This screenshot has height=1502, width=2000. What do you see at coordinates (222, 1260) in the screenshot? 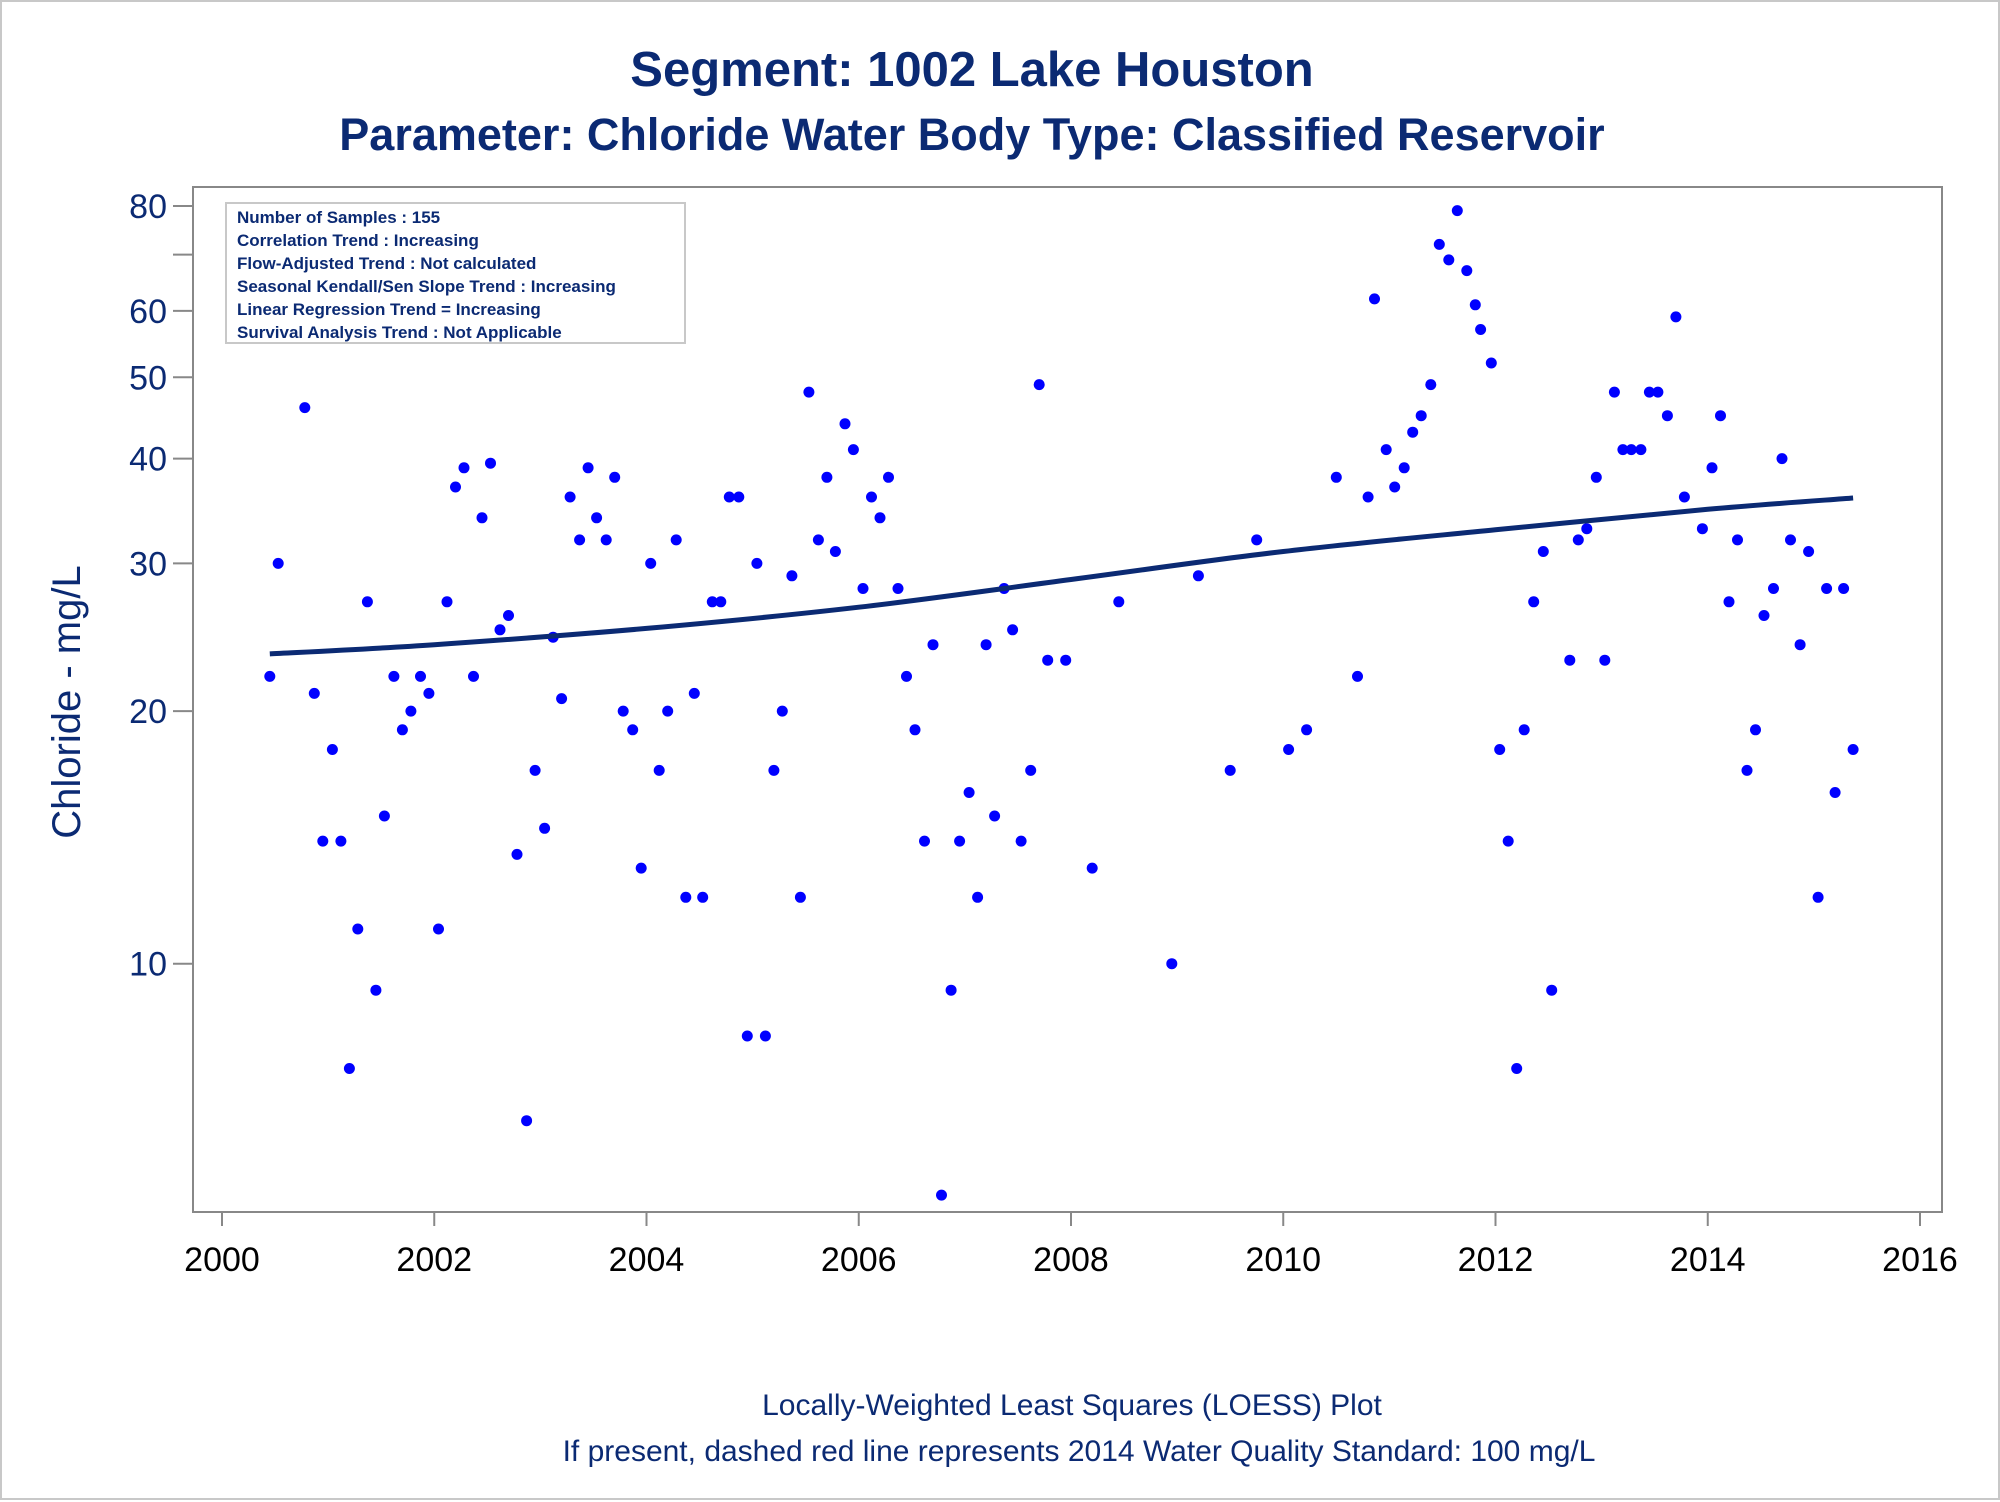
I see `x-tick-label: 2000` at bounding box center [222, 1260].